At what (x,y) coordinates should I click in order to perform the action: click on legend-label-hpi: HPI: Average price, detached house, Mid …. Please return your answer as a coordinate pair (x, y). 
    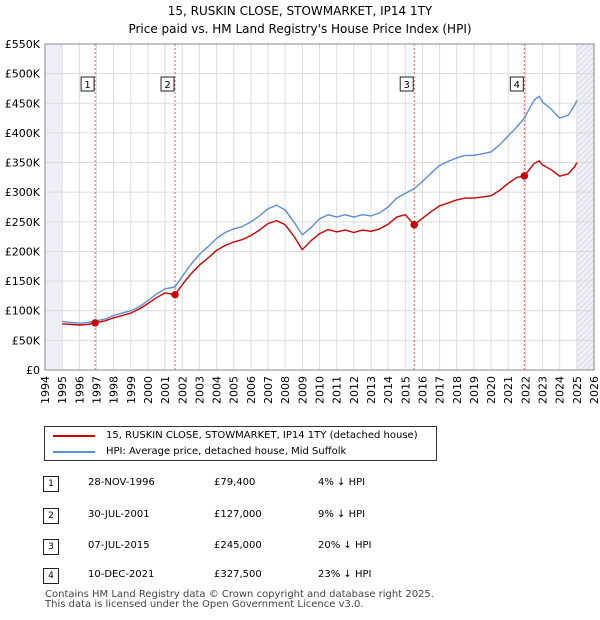
    Looking at the image, I should click on (226, 451).